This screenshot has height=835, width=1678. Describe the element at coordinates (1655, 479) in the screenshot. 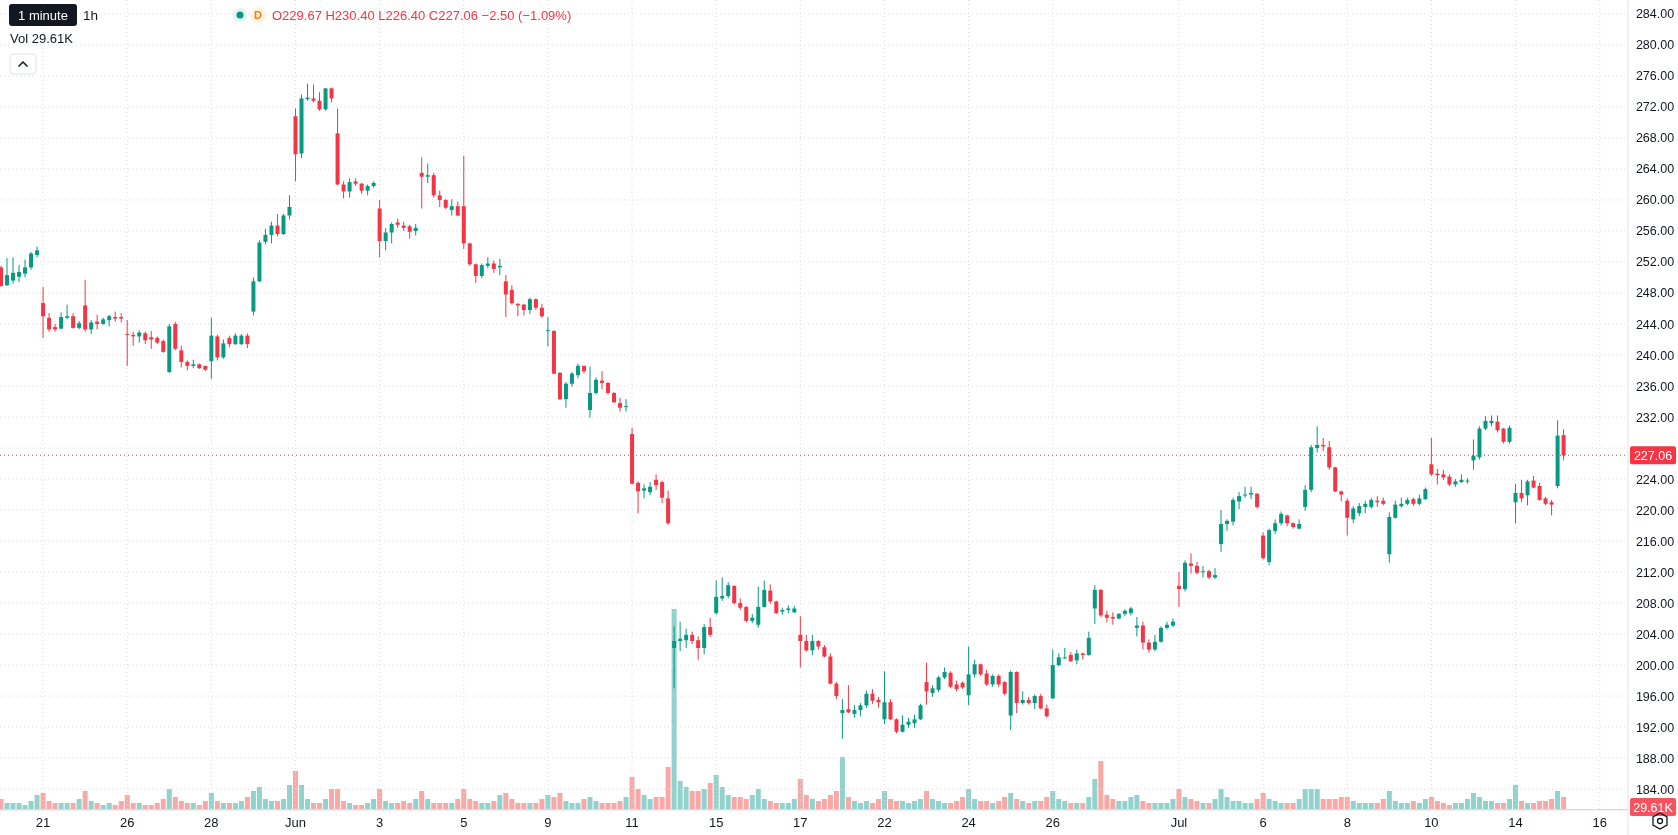

I see `y-tick-label: 224.00` at that location.